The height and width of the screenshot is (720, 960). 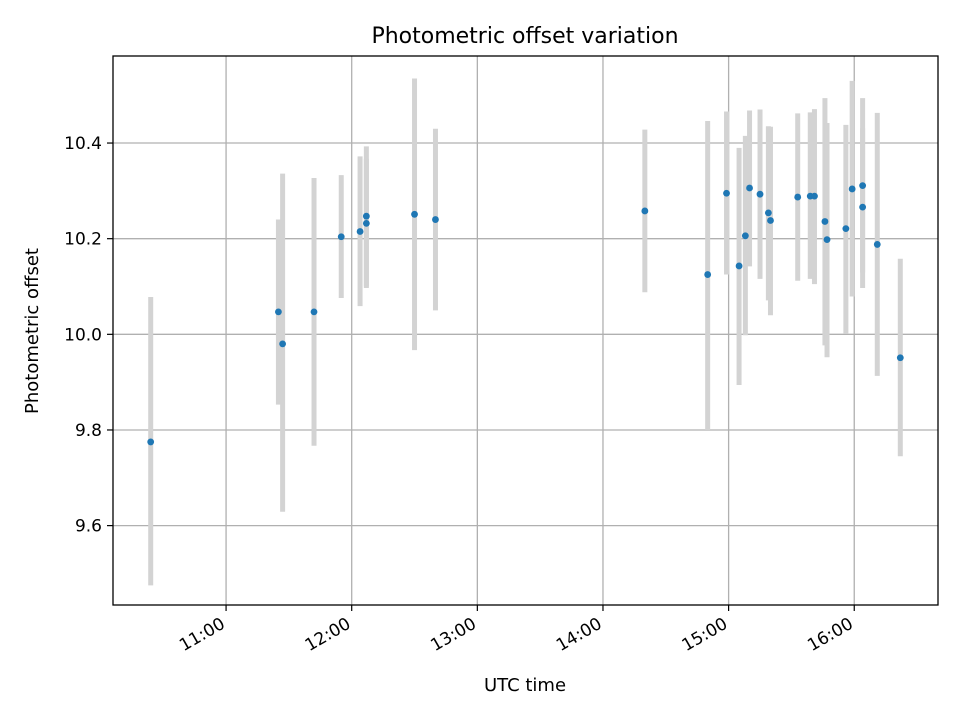 What do you see at coordinates (328, 635) in the screenshot?
I see `x-tick-label: 12:00` at bounding box center [328, 635].